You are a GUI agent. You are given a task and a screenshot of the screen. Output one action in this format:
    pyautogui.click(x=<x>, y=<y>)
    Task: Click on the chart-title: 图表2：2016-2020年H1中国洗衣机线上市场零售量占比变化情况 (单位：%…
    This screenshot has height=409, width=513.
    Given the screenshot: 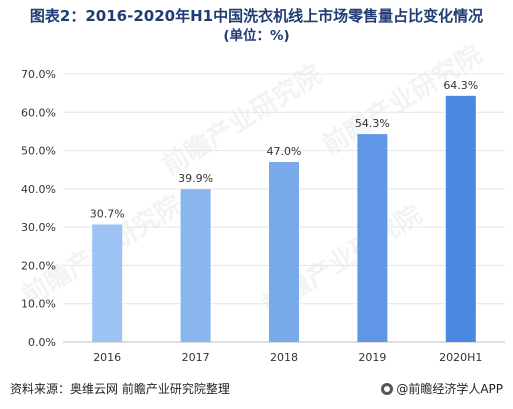 What is the action you would take?
    pyautogui.click(x=256, y=26)
    